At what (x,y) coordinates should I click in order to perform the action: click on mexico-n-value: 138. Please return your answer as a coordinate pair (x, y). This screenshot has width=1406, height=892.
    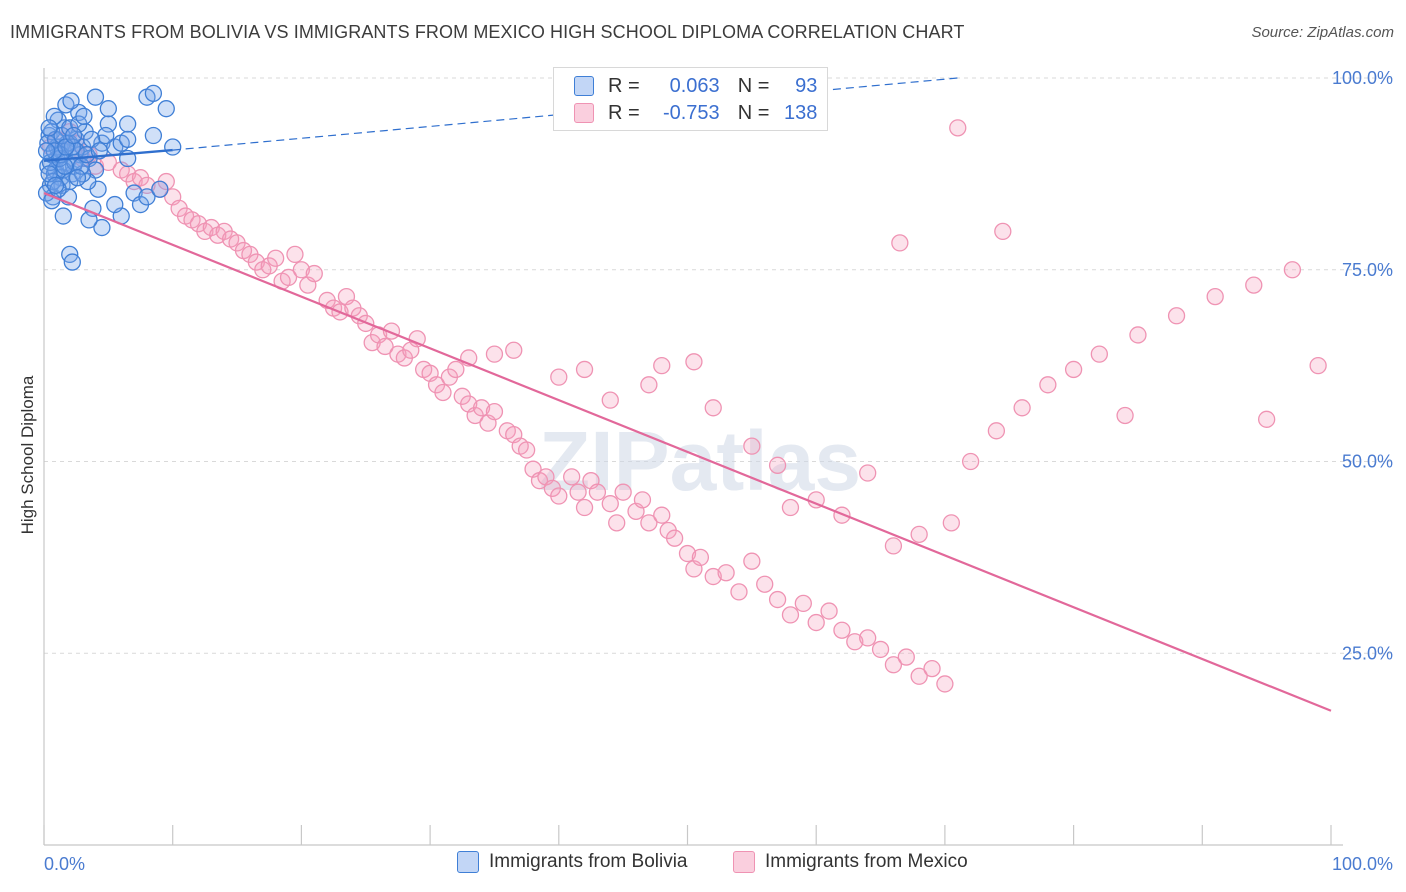
    Looking at the image, I should click on (801, 112).